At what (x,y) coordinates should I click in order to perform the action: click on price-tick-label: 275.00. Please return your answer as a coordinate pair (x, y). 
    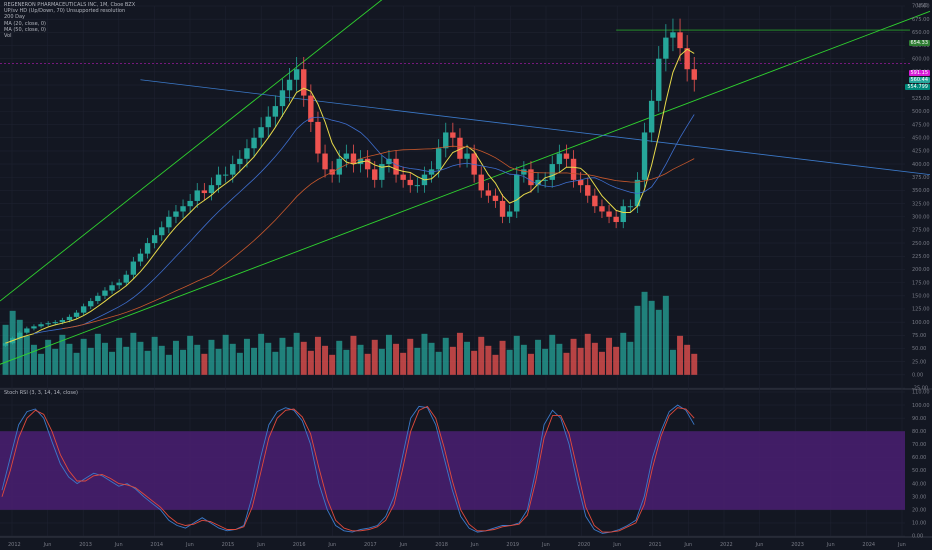
    Looking at the image, I should click on (921, 231).